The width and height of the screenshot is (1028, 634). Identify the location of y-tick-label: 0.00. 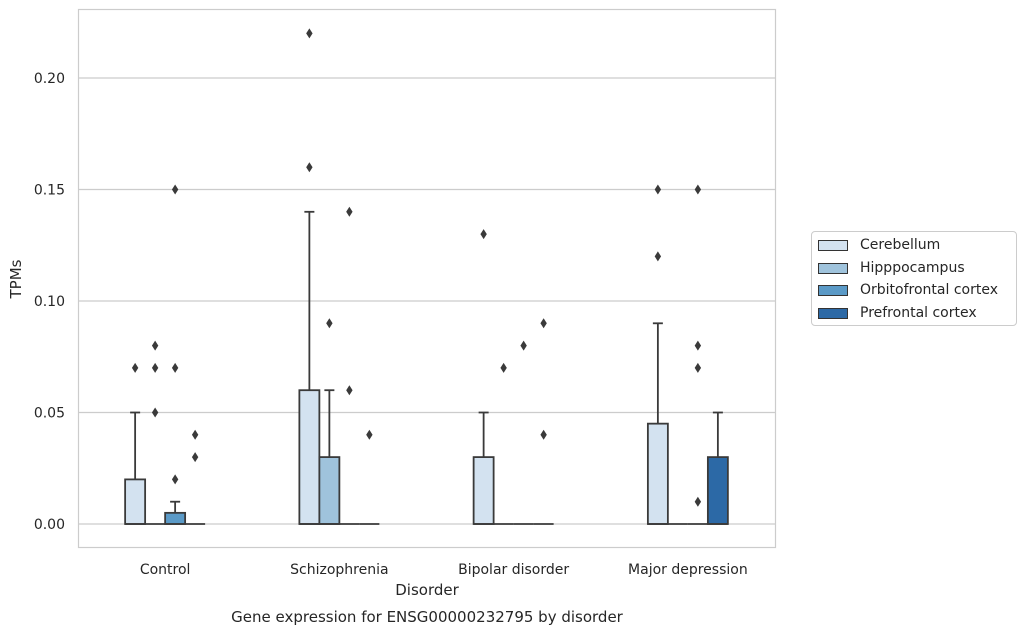
(49, 525).